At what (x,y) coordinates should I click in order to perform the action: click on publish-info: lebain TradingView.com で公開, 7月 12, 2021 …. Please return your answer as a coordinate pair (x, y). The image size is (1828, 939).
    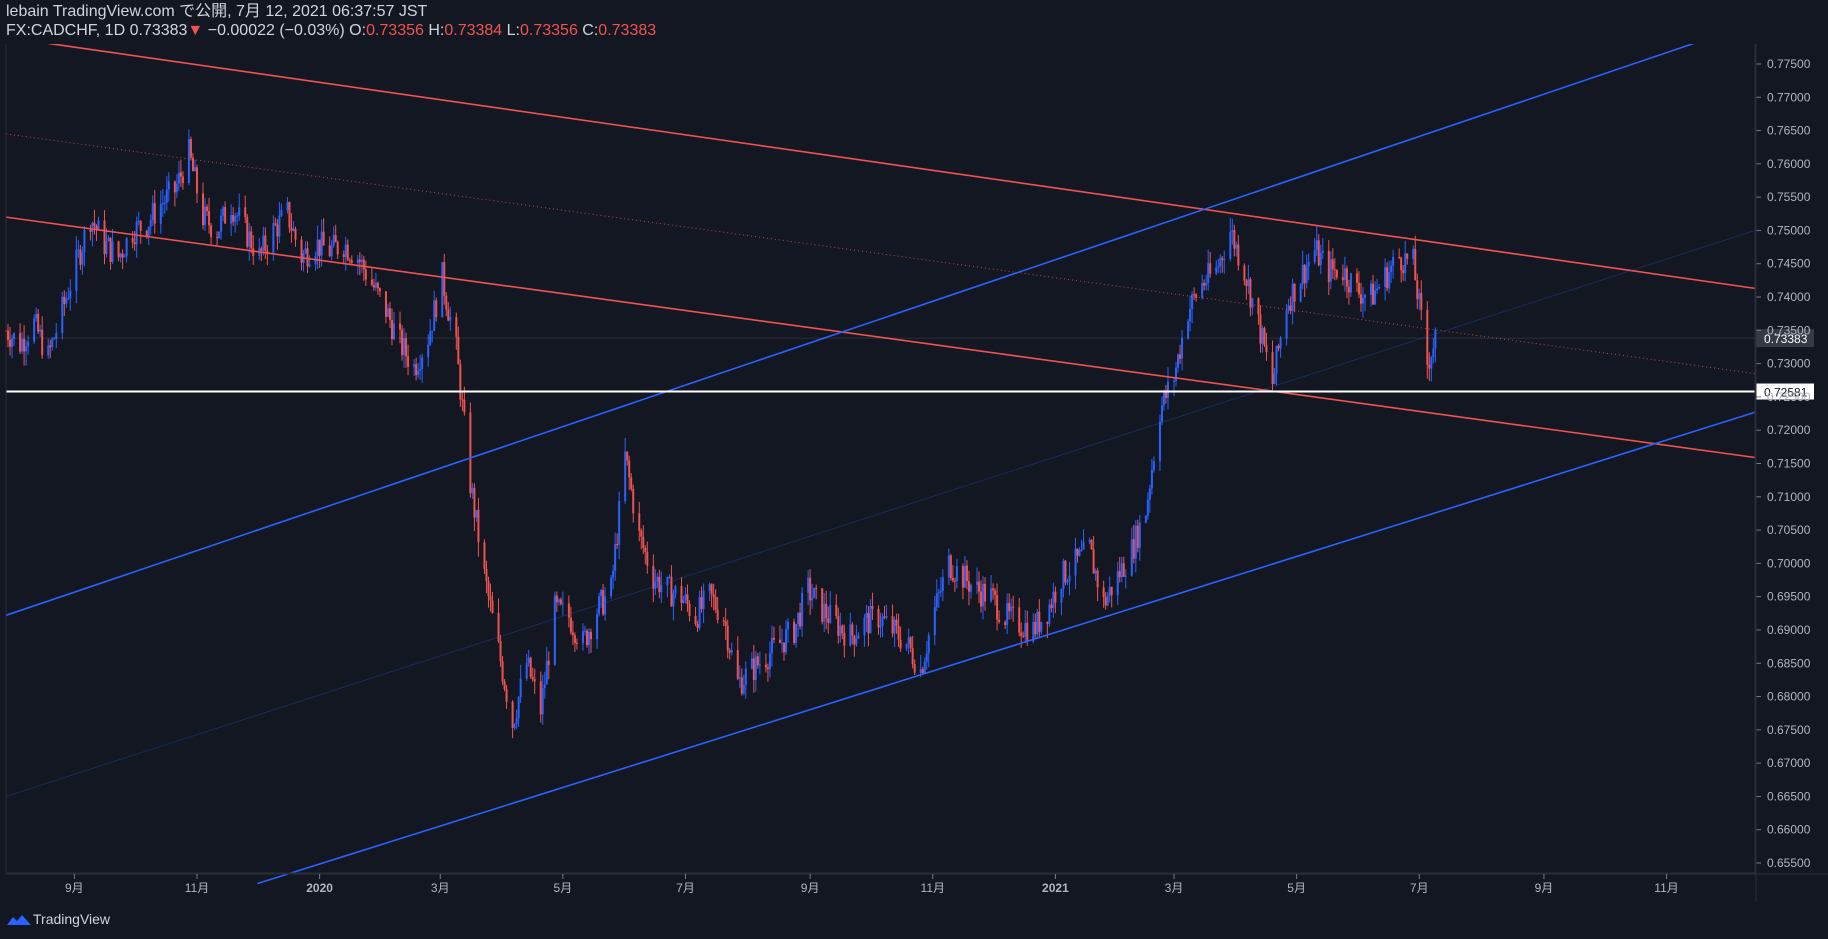
    Looking at the image, I should click on (216, 12).